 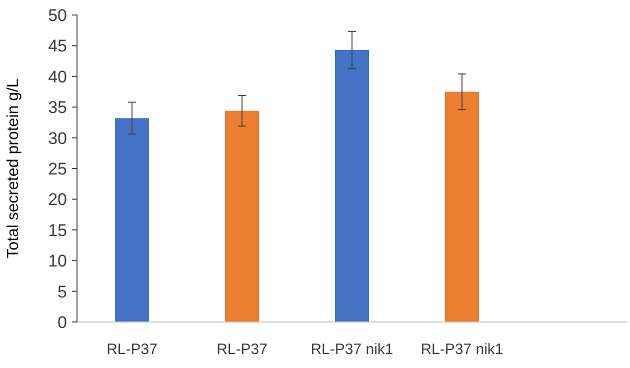 What do you see at coordinates (57, 108) in the screenshot?
I see `y-tick-label: 35` at bounding box center [57, 108].